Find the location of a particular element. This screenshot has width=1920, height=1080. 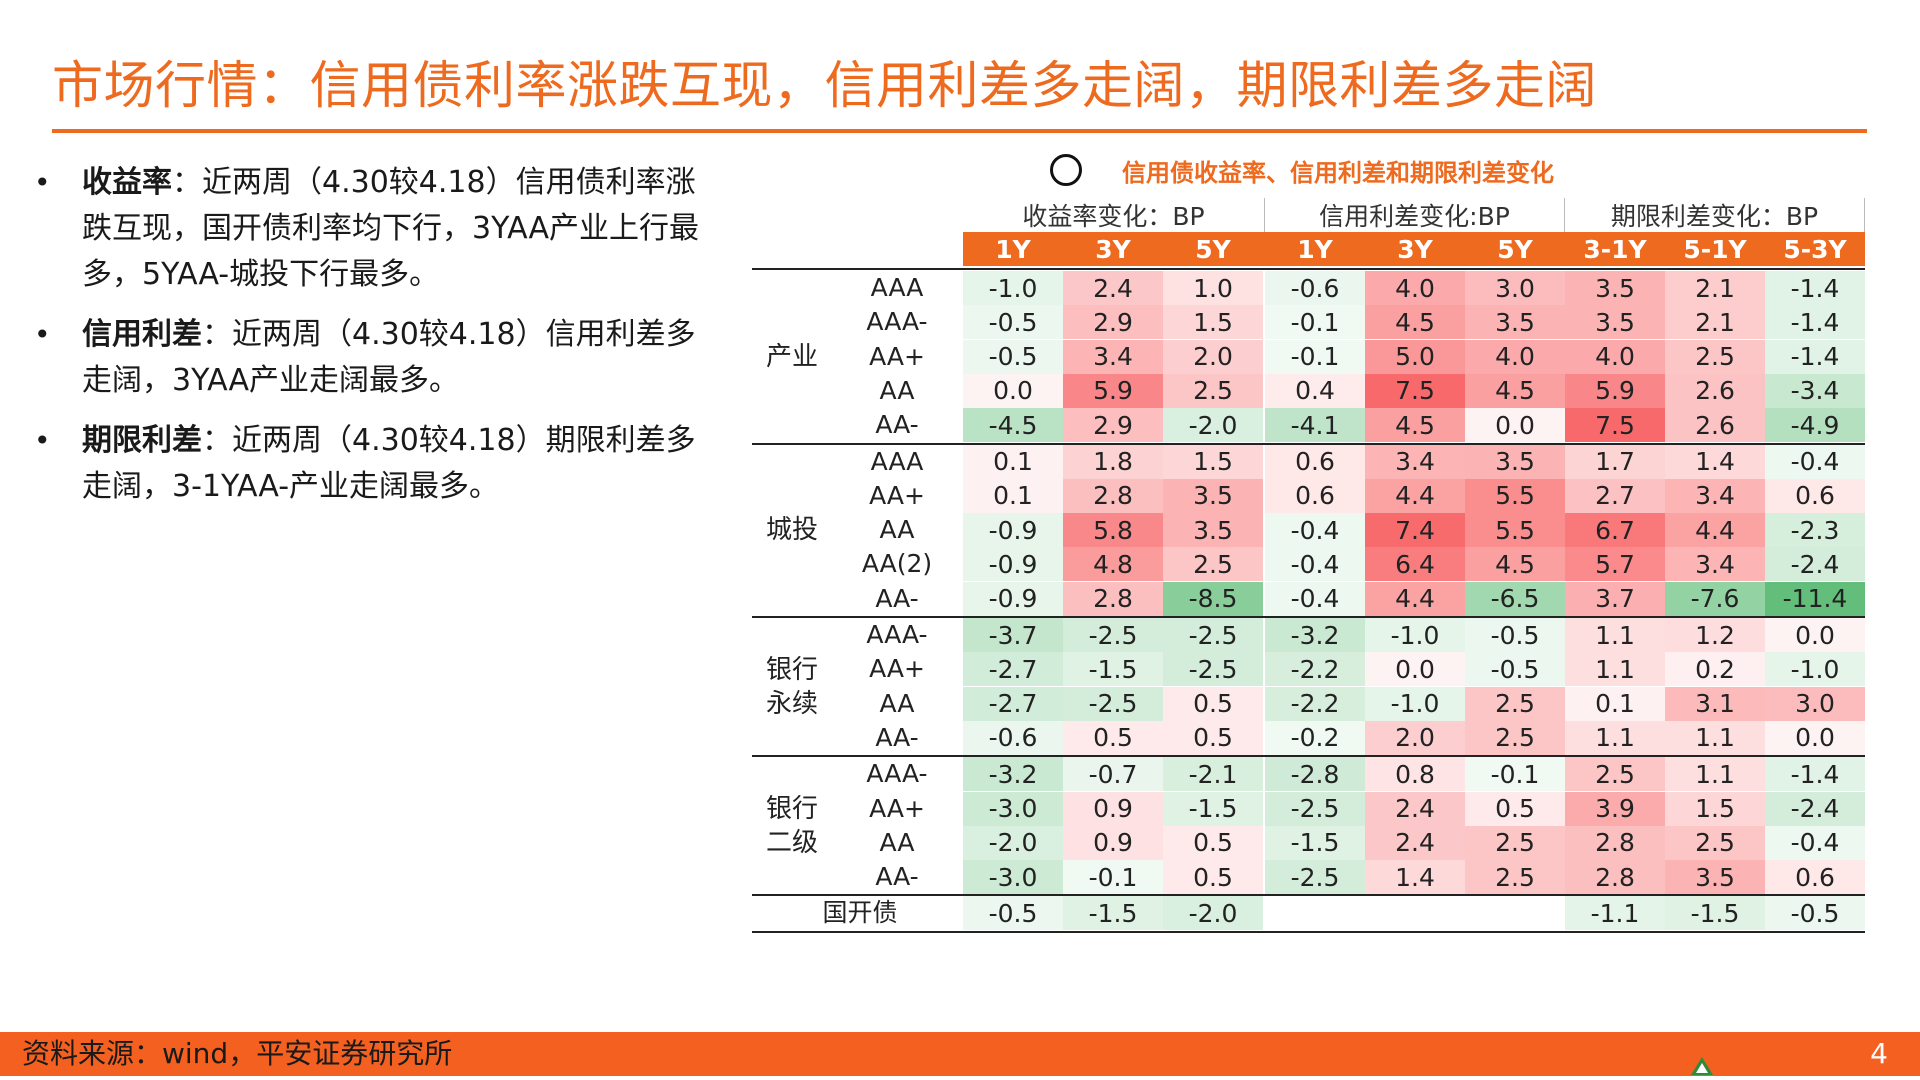

heatmap-cell: -1.1 is located at coordinates (1615, 913).